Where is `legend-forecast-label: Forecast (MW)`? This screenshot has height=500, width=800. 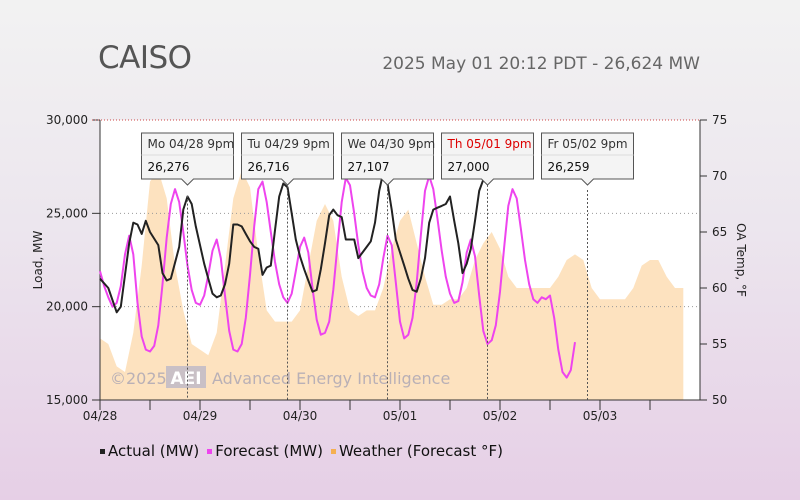 legend-forecast-label: Forecast (MW) is located at coordinates (269, 451).